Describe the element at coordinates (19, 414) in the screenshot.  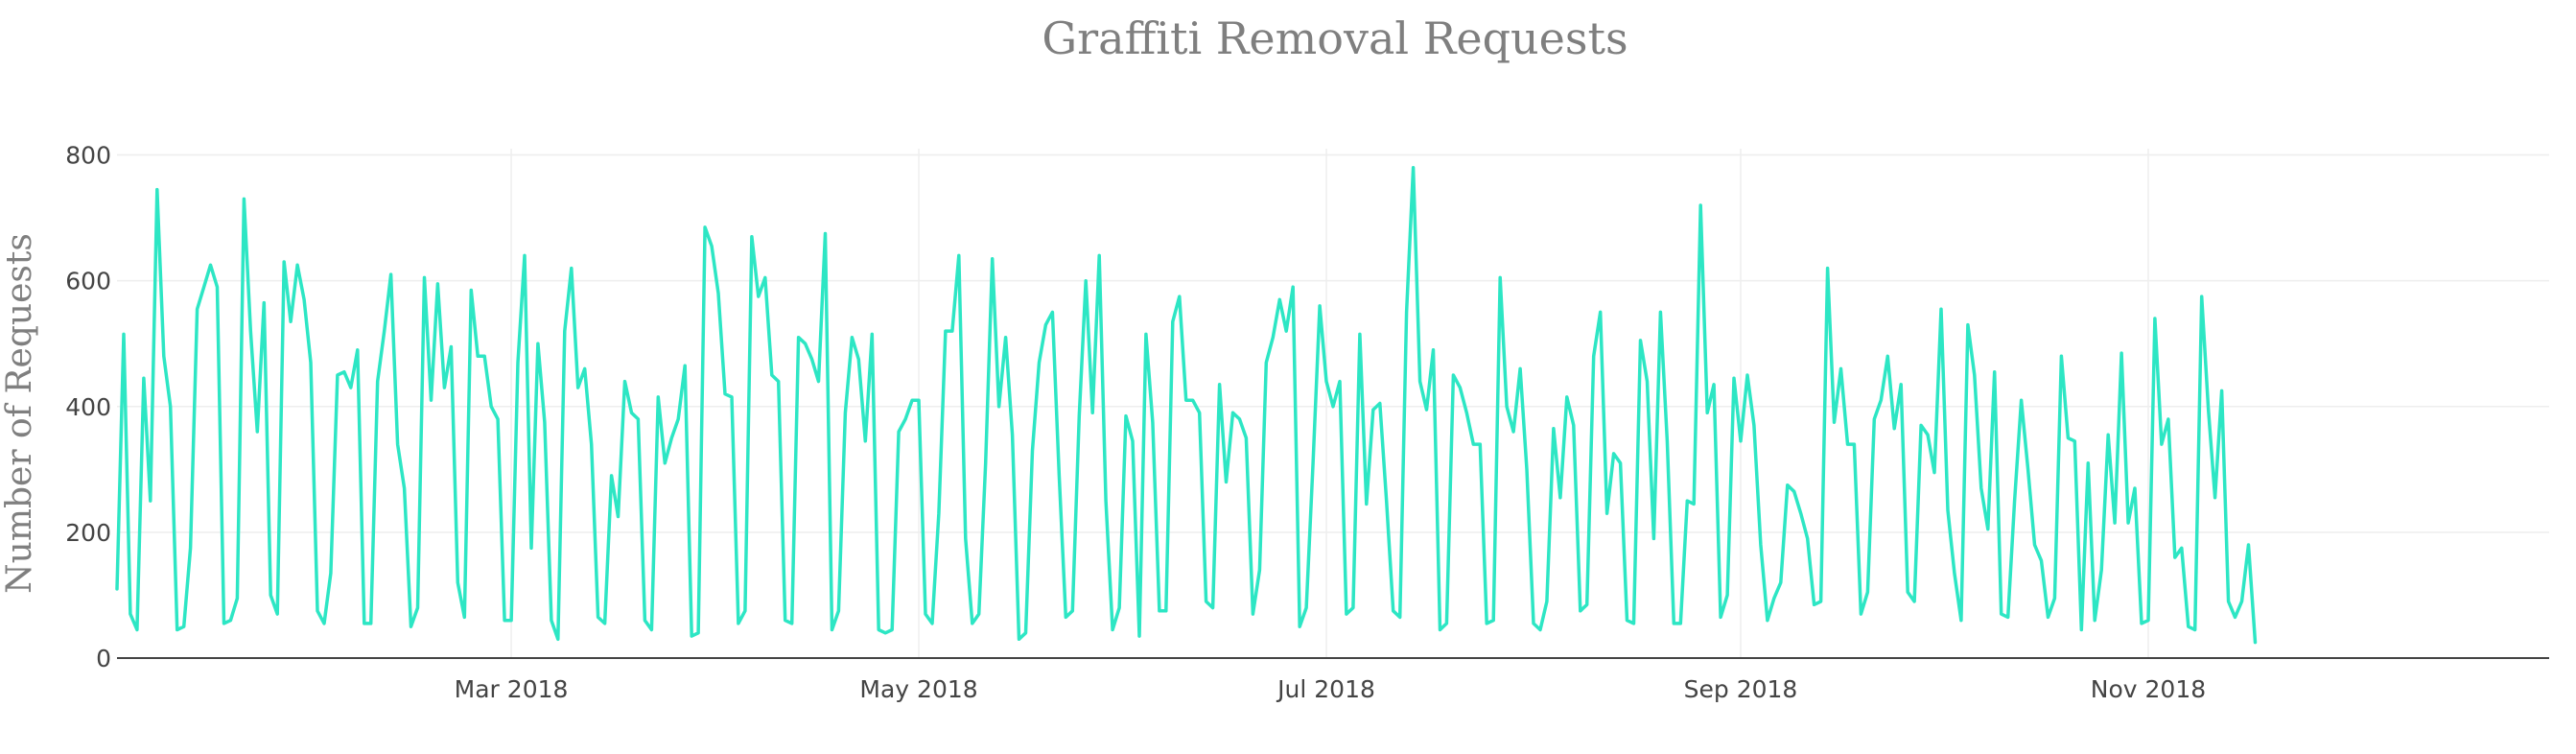
I see `y-axis-title: Number of Requests` at that location.